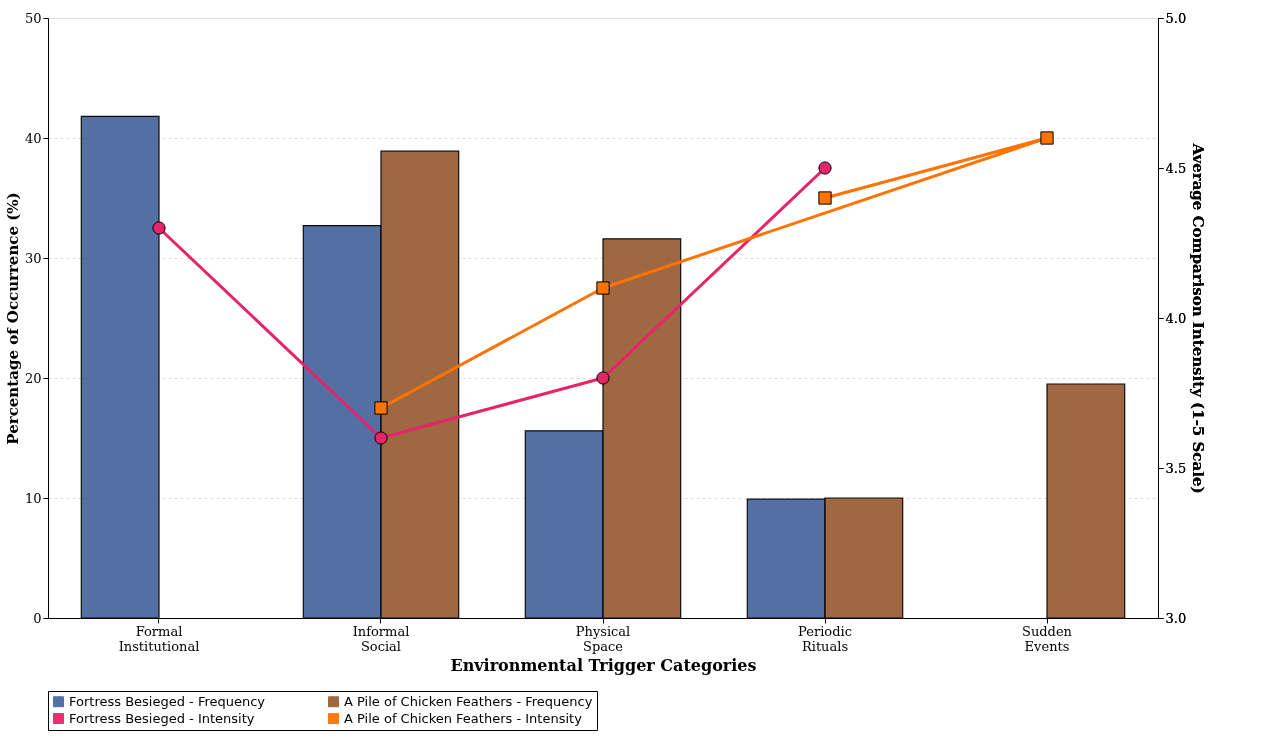 The image size is (1279, 753). Describe the element at coordinates (463, 718) in the screenshot. I see `legend-label: A Pile of Chicken Feathers - Intensity` at that location.